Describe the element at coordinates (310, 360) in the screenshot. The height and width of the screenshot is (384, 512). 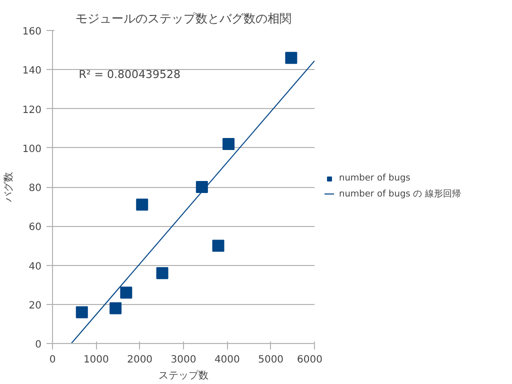
I see `x-tick-label: 6000` at that location.